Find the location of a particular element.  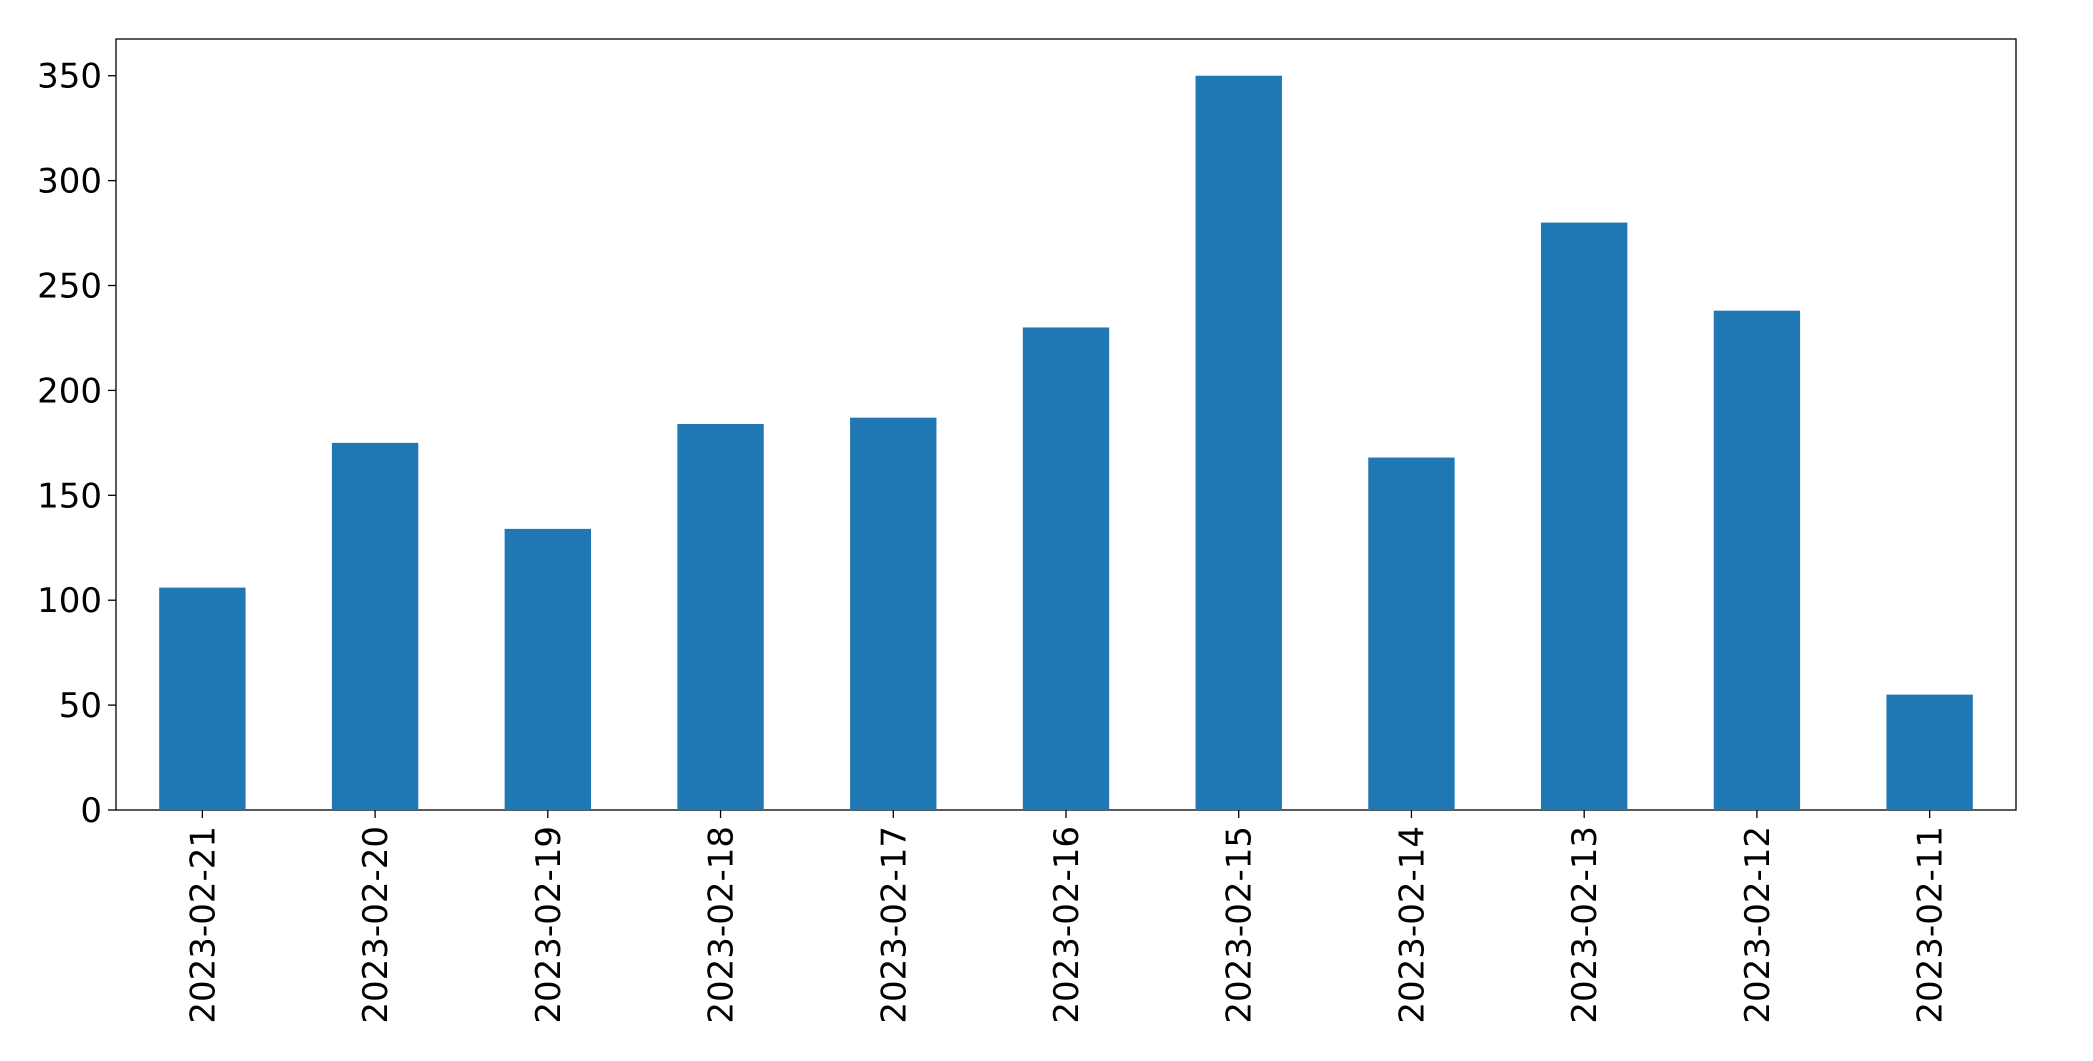

y-tick-label: 0 is located at coordinates (91, 811).